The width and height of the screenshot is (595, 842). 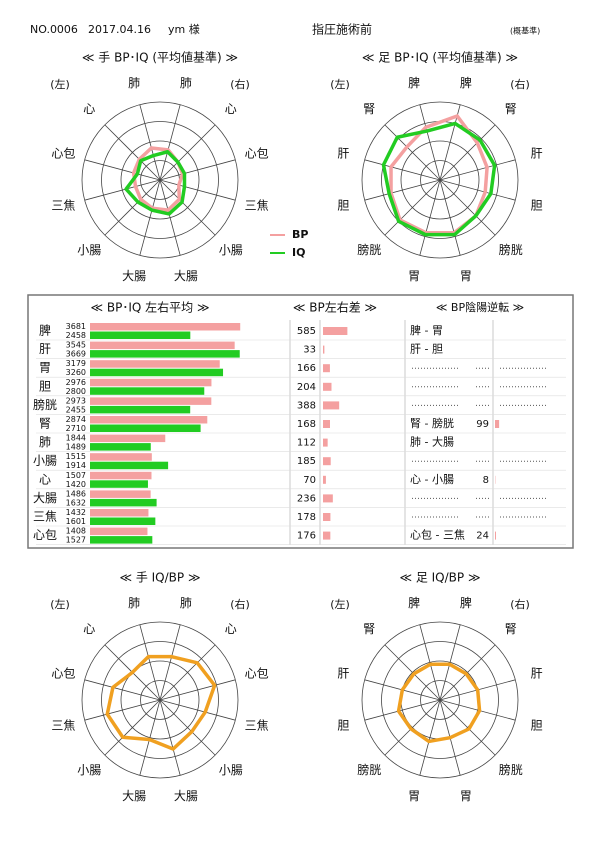 What do you see at coordinates (184, 29) in the screenshot?
I see `client-name: ym 様` at bounding box center [184, 29].